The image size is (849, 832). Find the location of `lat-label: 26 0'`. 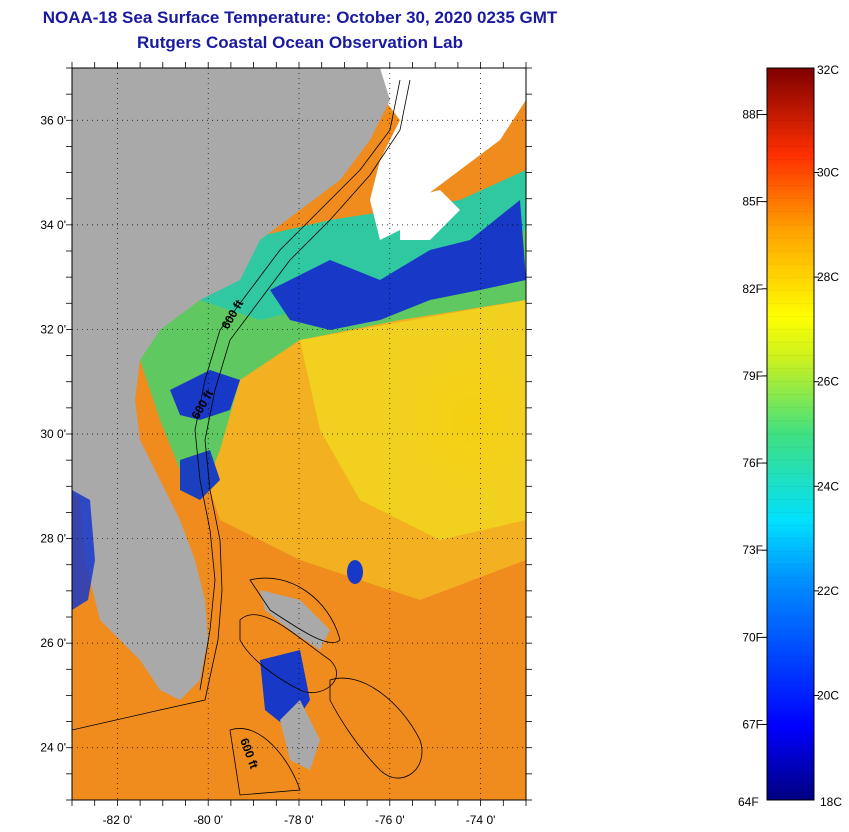

lat-label: 26 0' is located at coordinates (53, 643).